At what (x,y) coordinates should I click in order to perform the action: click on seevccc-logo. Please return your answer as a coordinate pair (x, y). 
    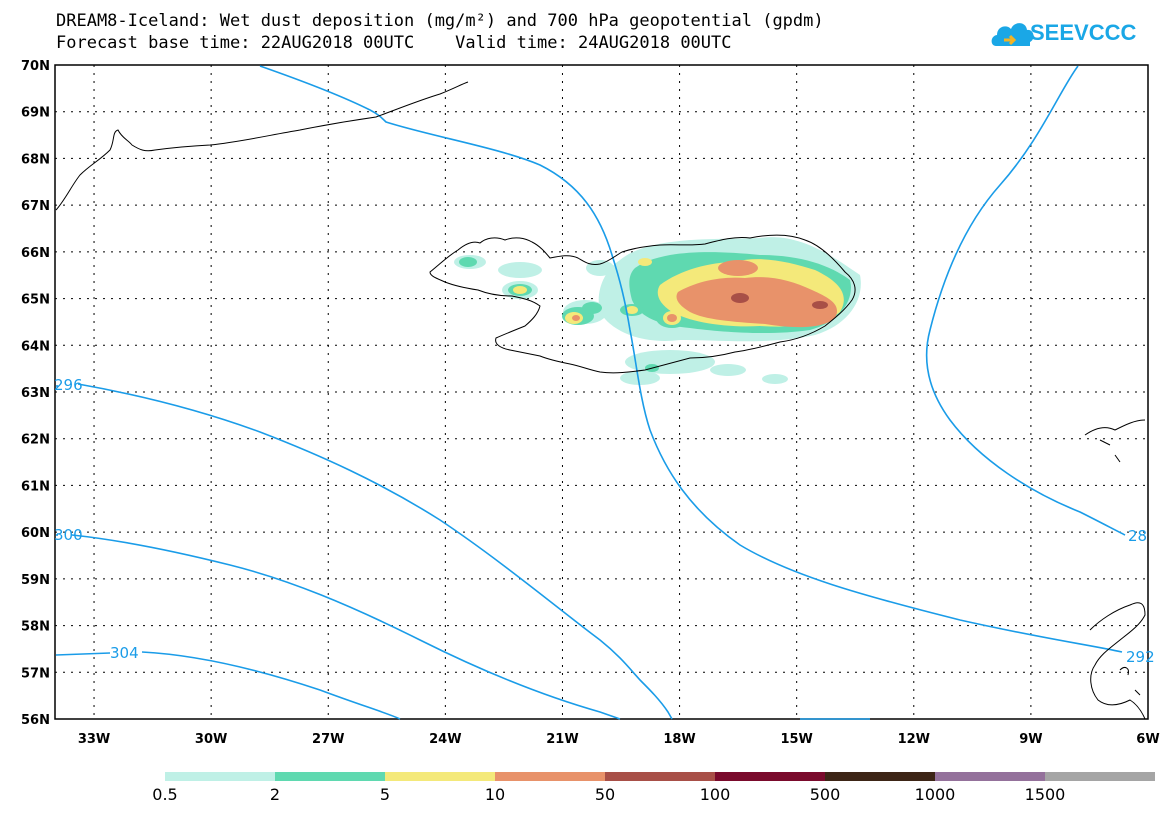
    Looking at the image, I should click on (1012, 34).